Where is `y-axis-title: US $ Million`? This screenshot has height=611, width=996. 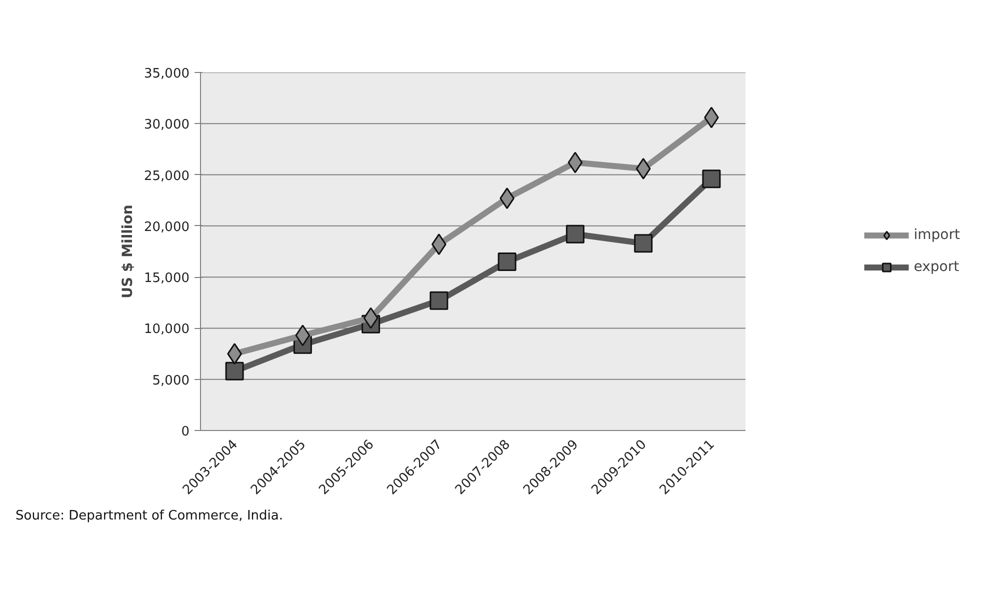
y-axis-title: US $ Million is located at coordinates (128, 251).